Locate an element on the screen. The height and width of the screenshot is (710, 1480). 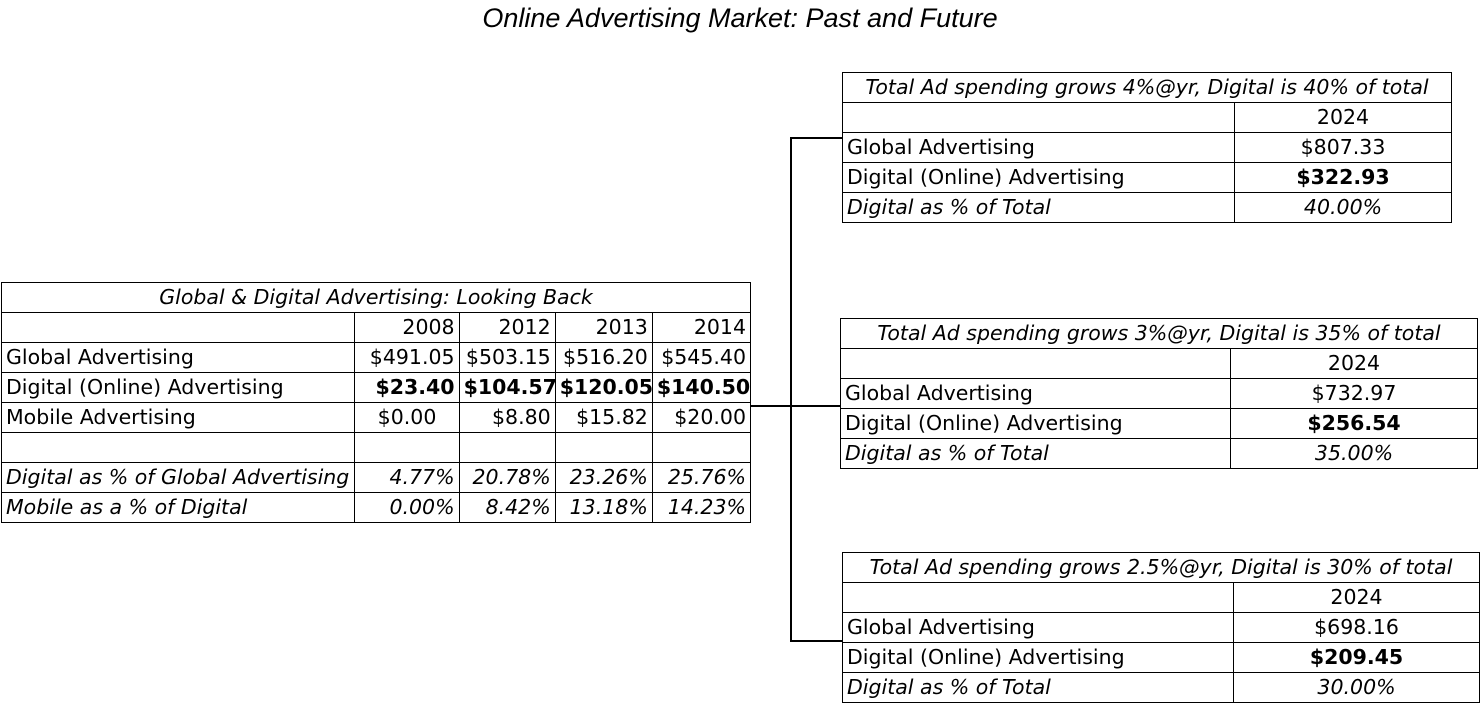
value-cell: $23.40 is located at coordinates (407, 387).